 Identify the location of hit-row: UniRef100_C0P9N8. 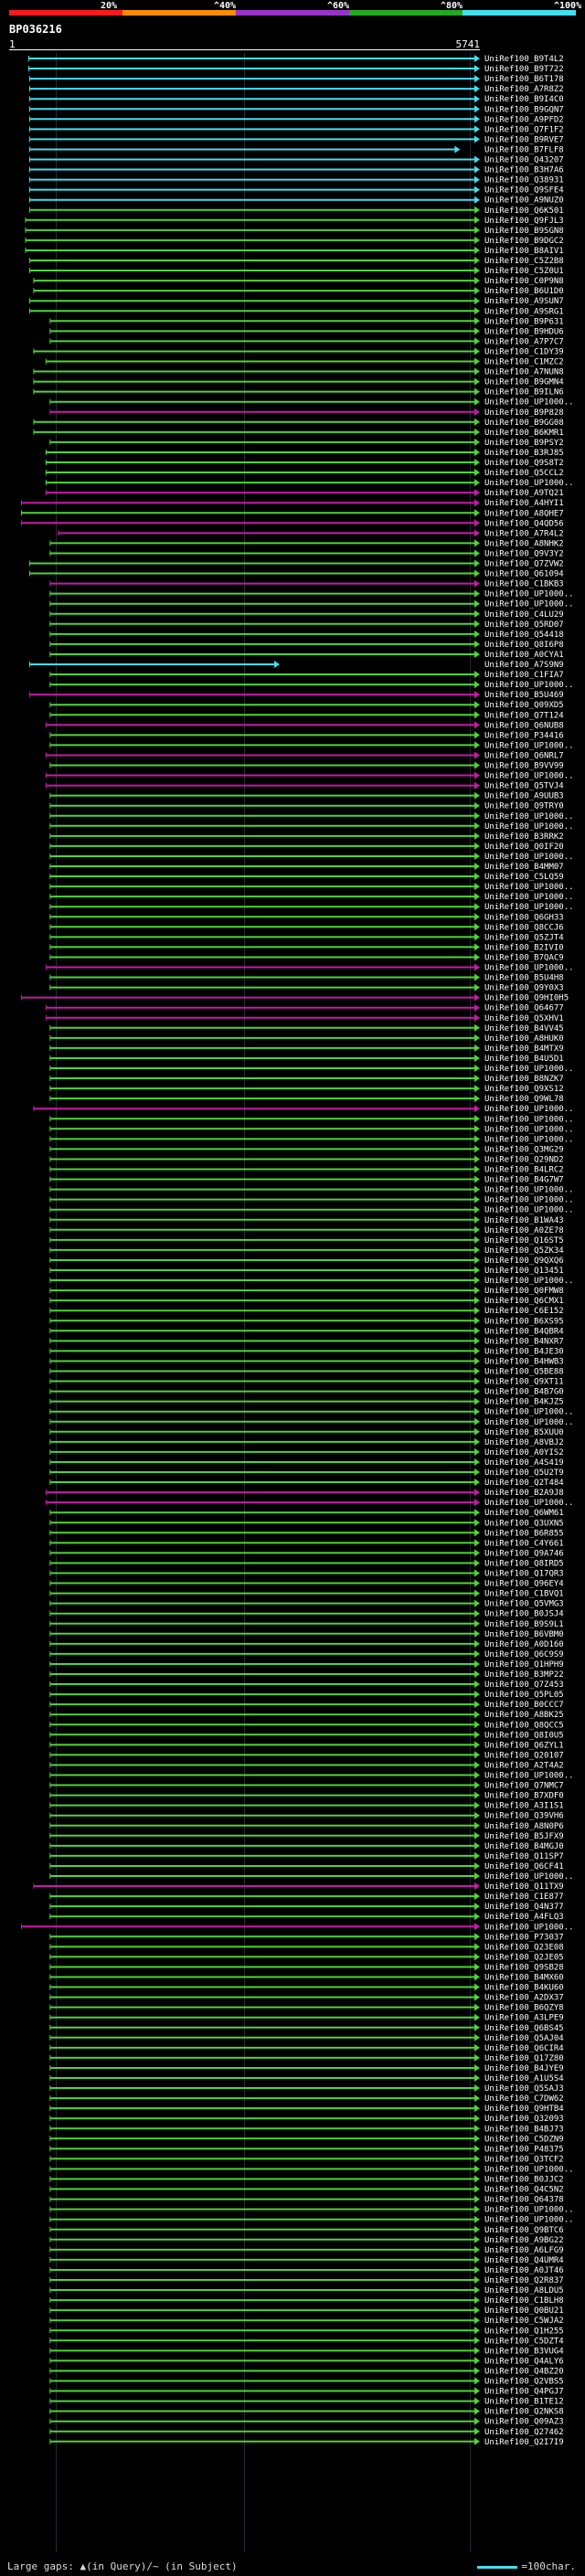
(299, 281).